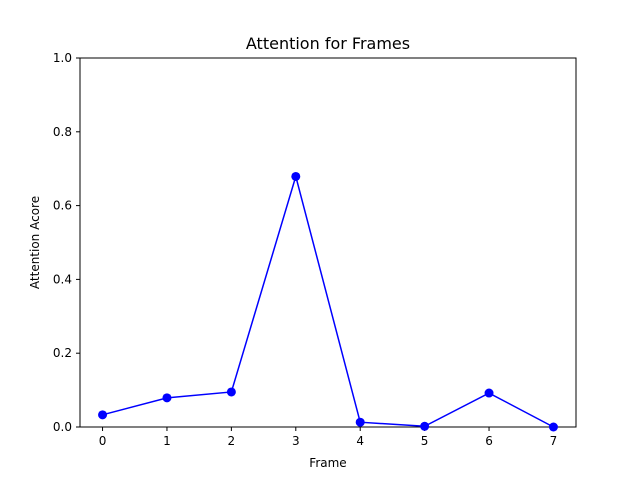  Describe the element at coordinates (489, 441) in the screenshot. I see `x-tick-label: 6` at that location.